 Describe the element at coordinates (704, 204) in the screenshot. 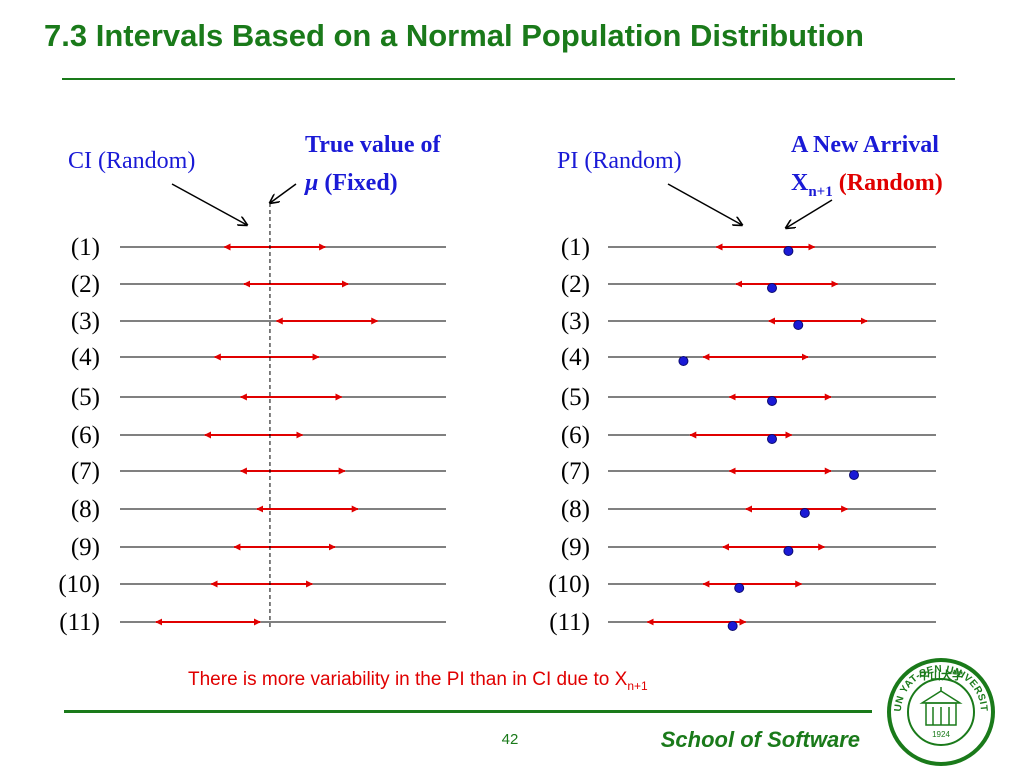

I see `pi-label-pointer` at that location.